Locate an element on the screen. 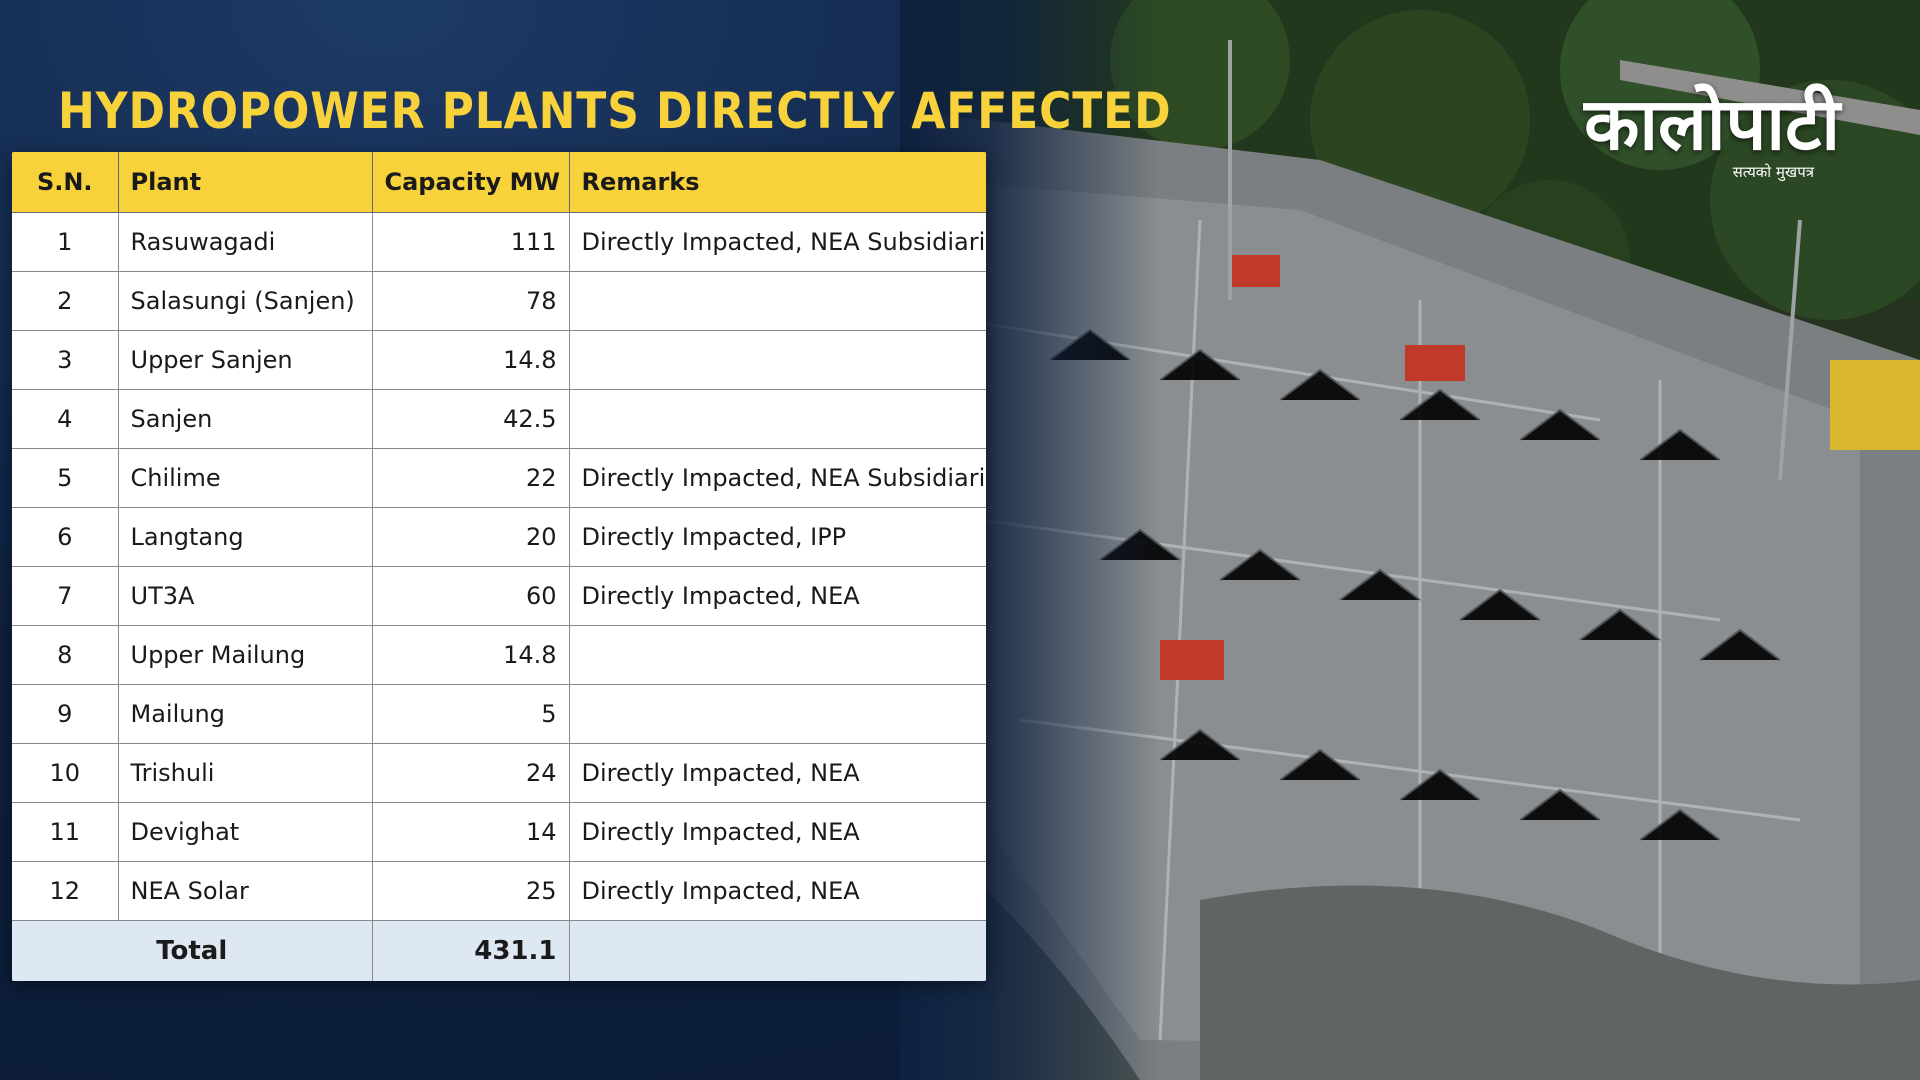  column-header-remarks: Remarks is located at coordinates (777, 182).